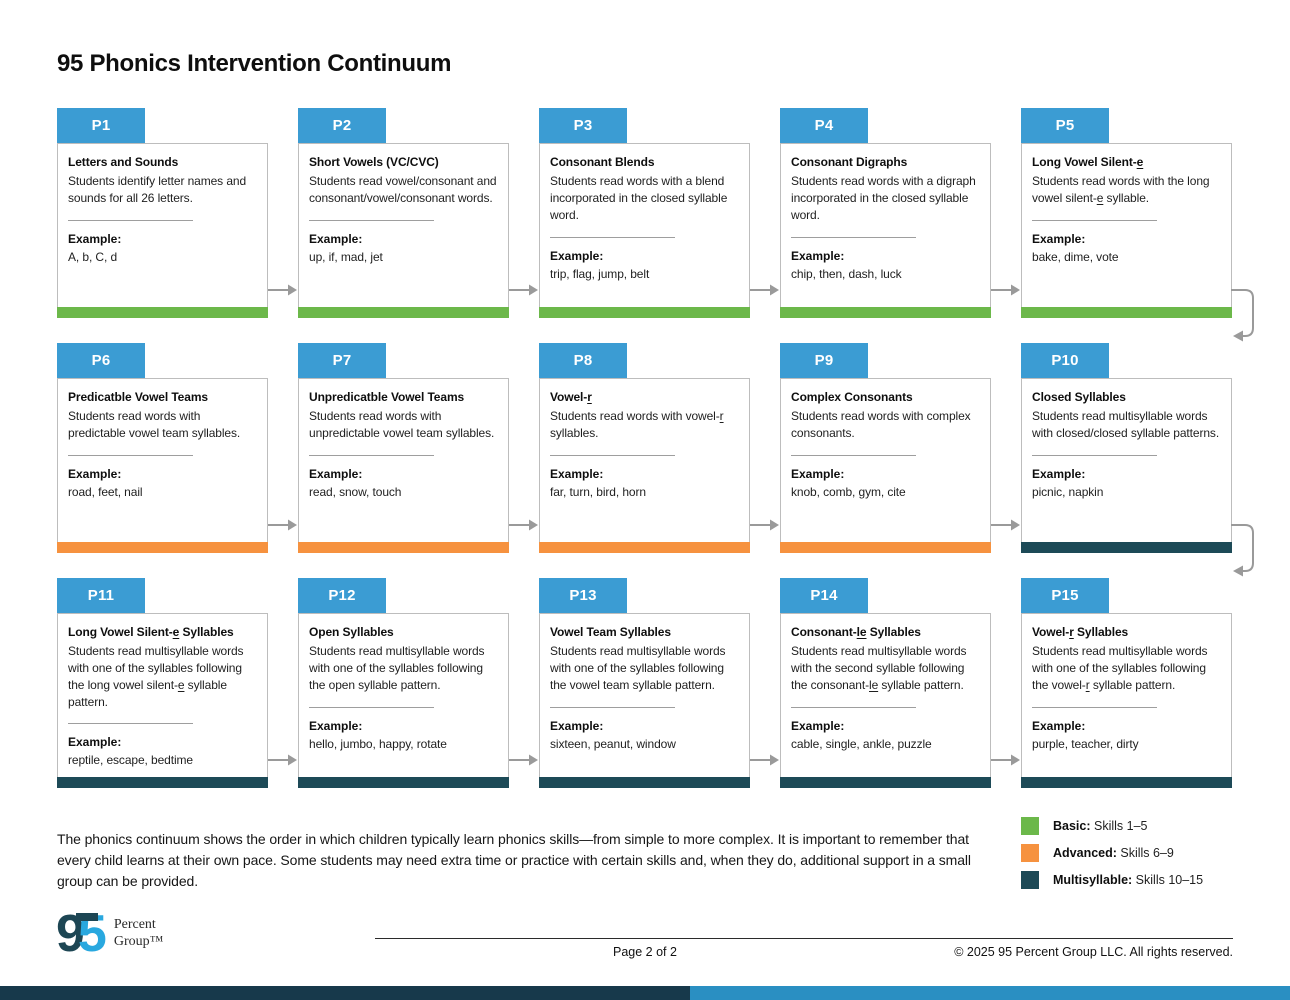 The height and width of the screenshot is (1000, 1290). I want to click on logo-flag, so click(86, 917).